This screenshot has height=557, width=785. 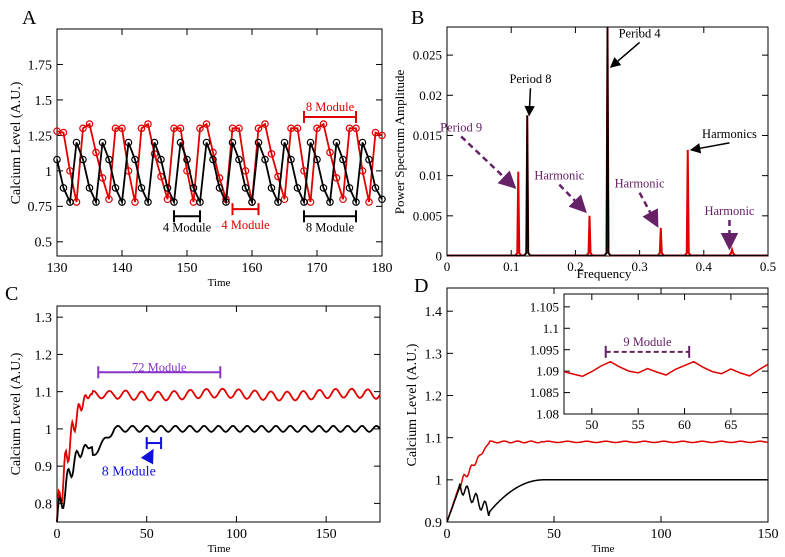 What do you see at coordinates (640, 33) in the screenshot?
I see `panel-b-annotation-1-label: Period 4` at bounding box center [640, 33].